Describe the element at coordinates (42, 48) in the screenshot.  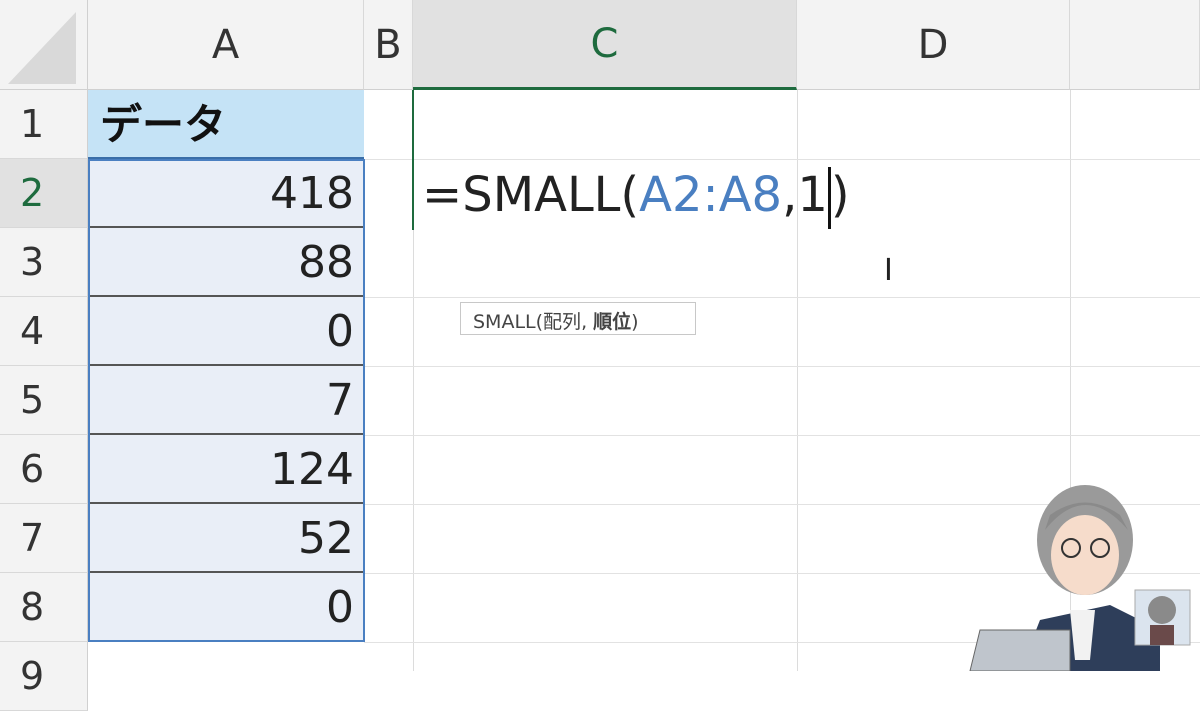
I see `select-all-triangle-icon` at that location.